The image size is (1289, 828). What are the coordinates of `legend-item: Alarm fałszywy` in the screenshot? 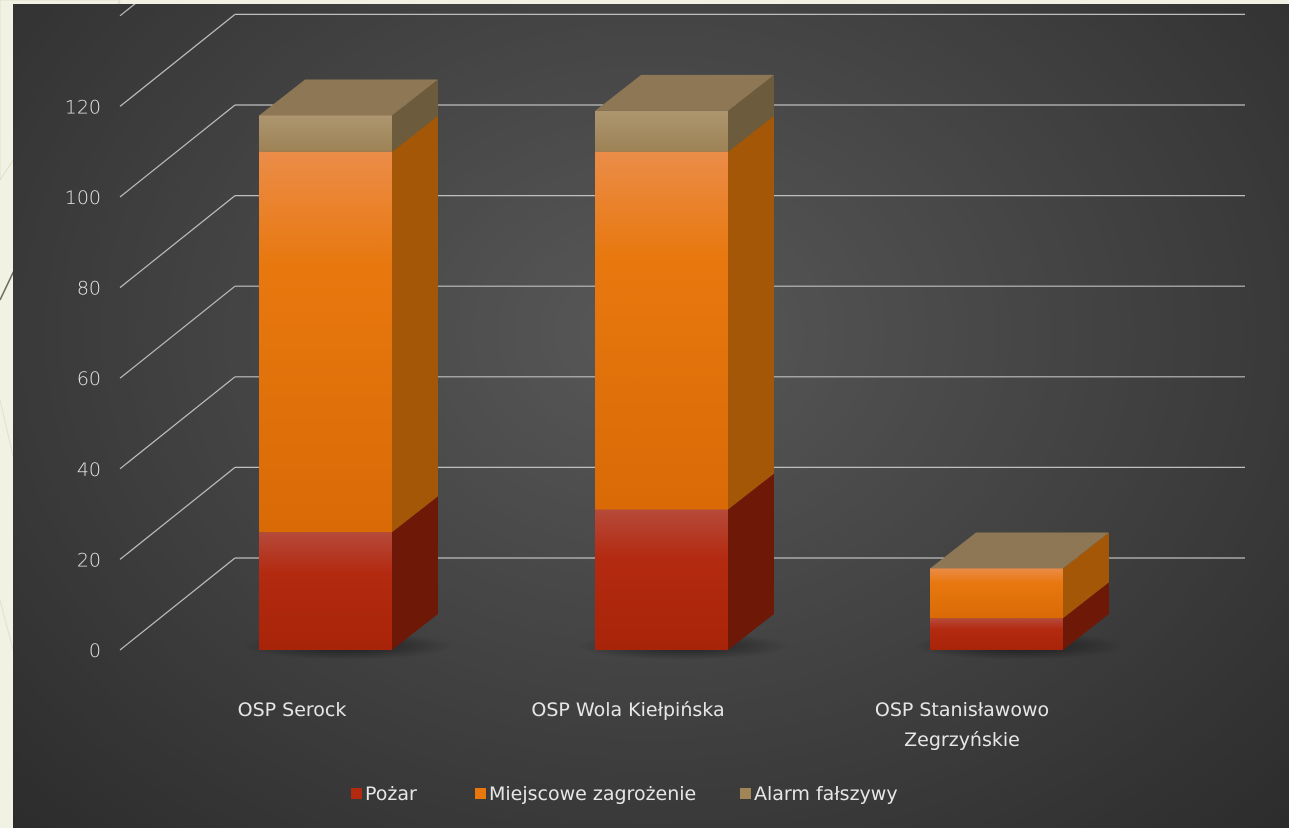 It's located at (819, 794).